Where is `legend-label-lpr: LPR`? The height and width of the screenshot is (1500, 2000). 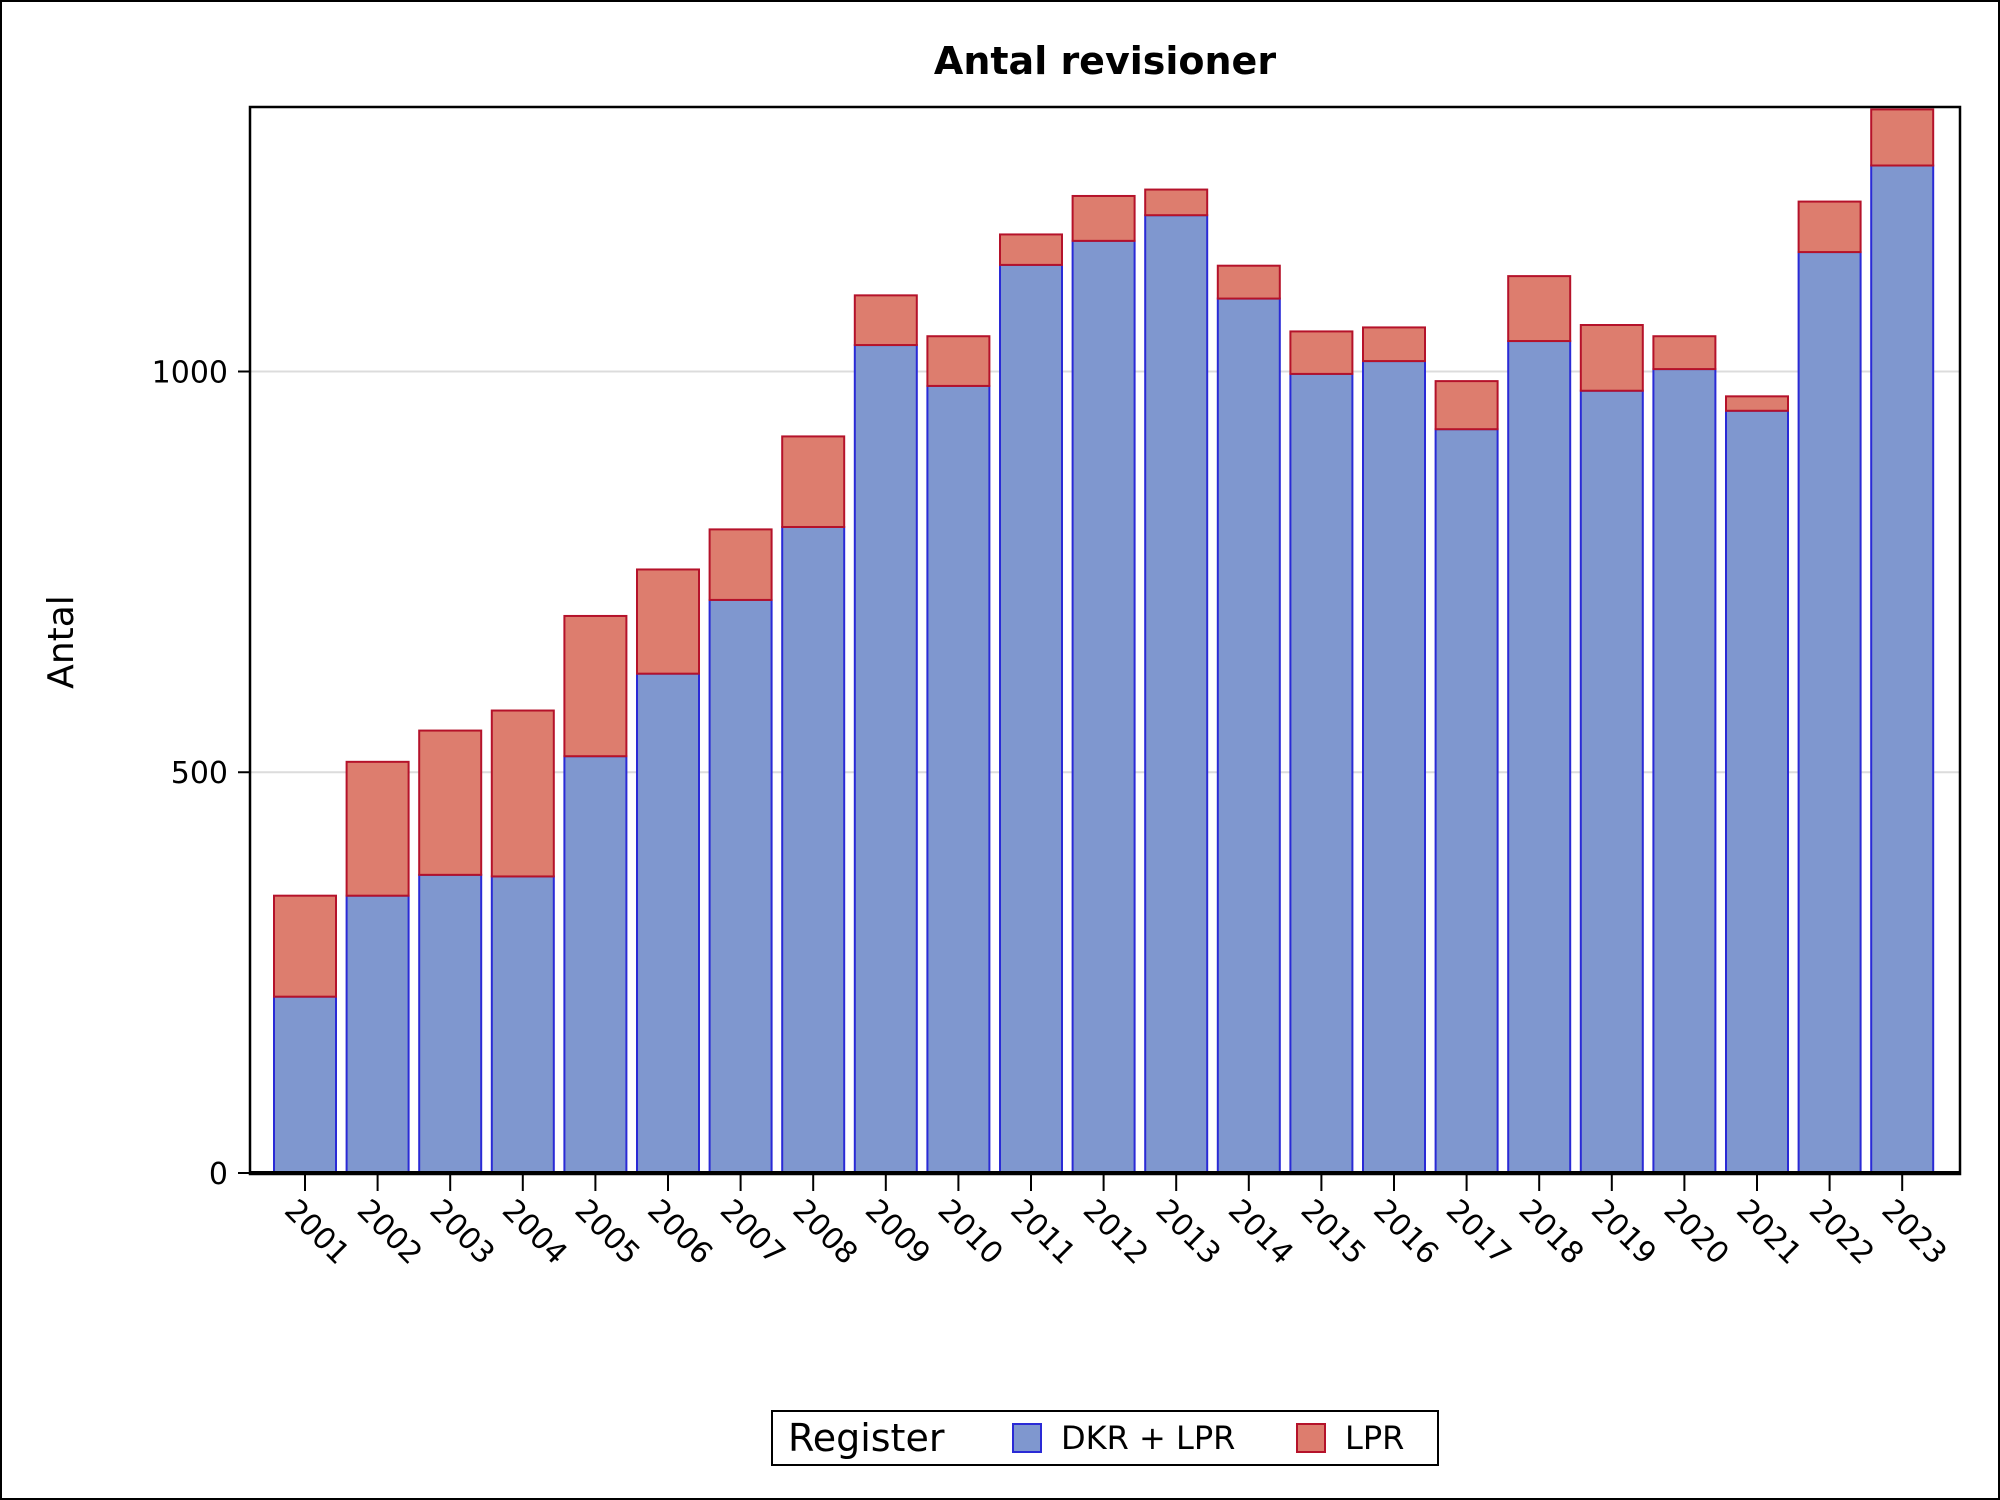 legend-label-lpr: LPR is located at coordinates (1374, 1438).